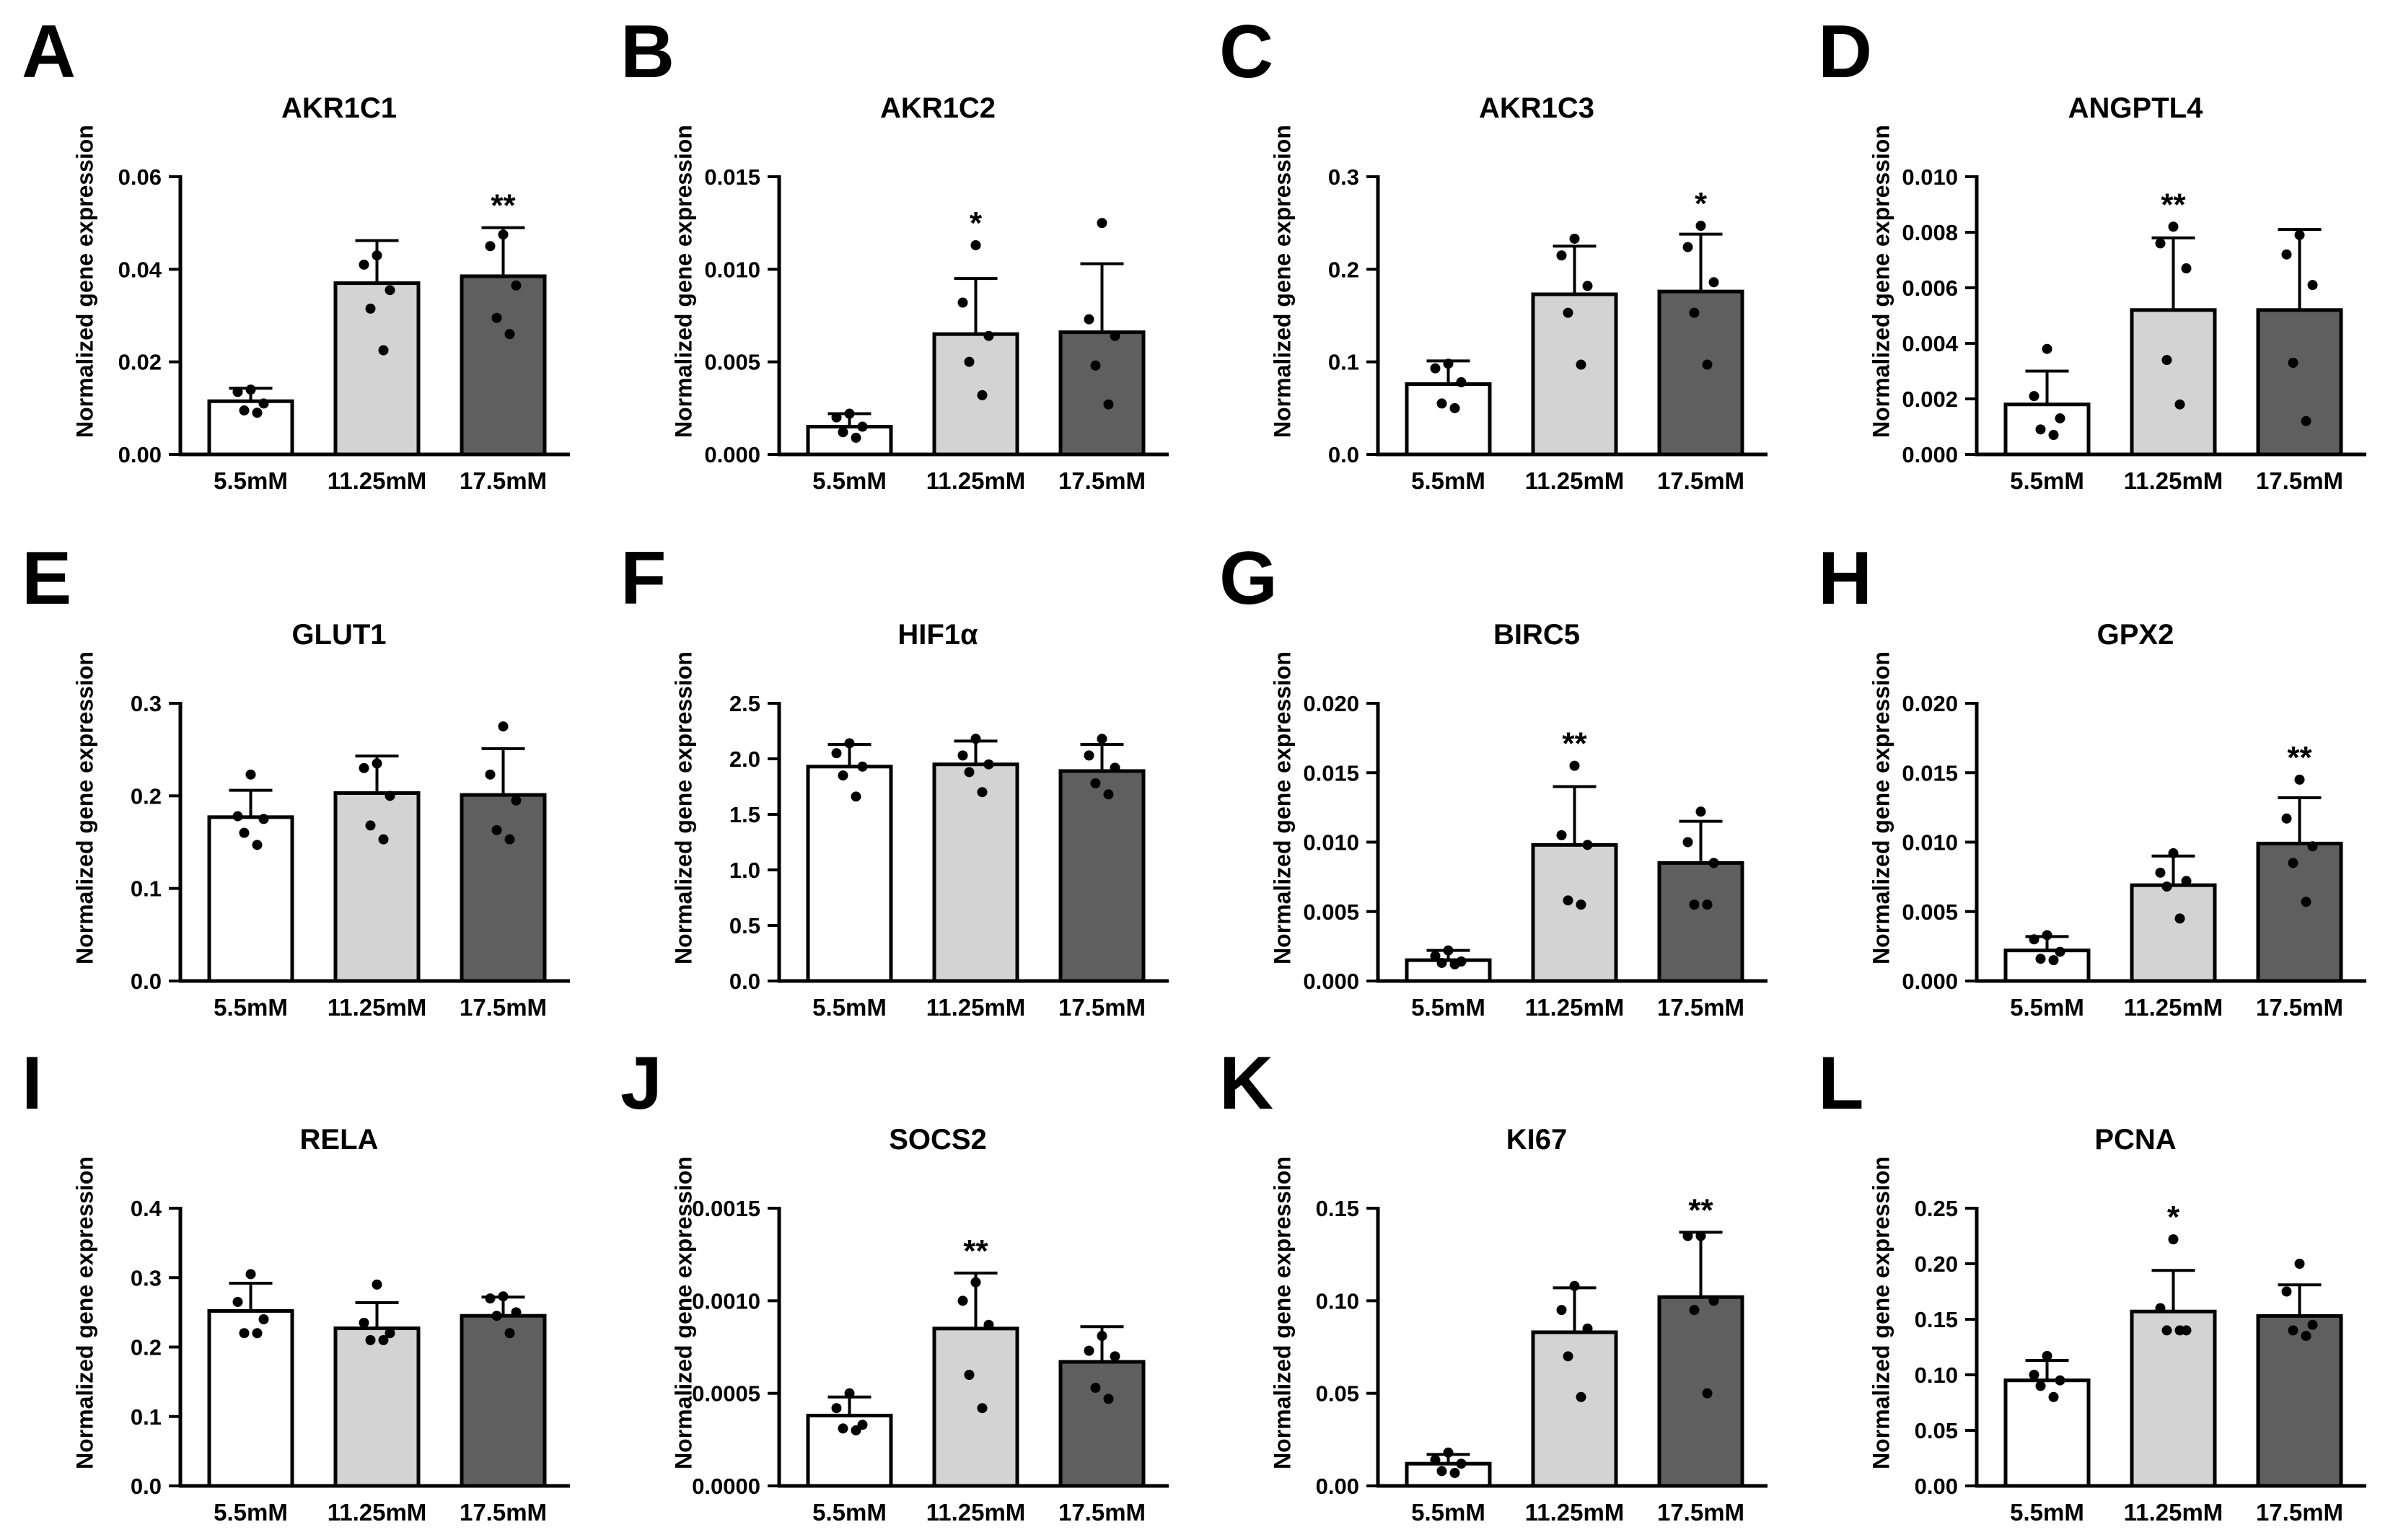 The image size is (2393, 1540). What do you see at coordinates (726, 1301) in the screenshot?
I see `y-tick-label: 0.0010` at bounding box center [726, 1301].